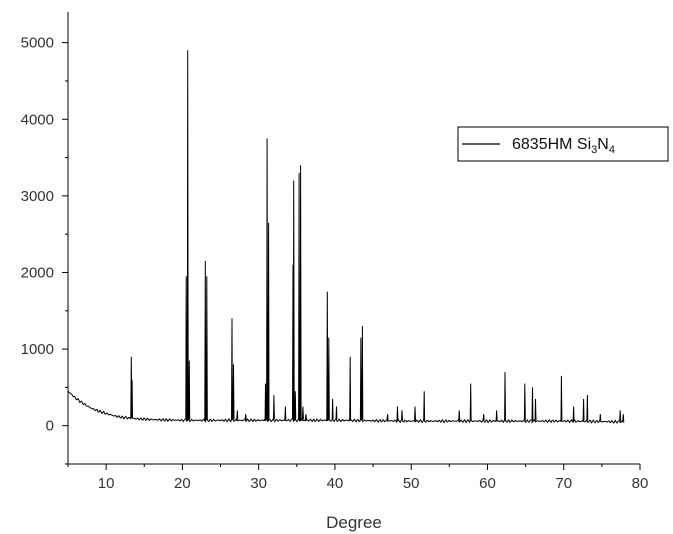 The image size is (673, 534). Describe the element at coordinates (563, 483) in the screenshot. I see `x-tick-label: 70` at that location.